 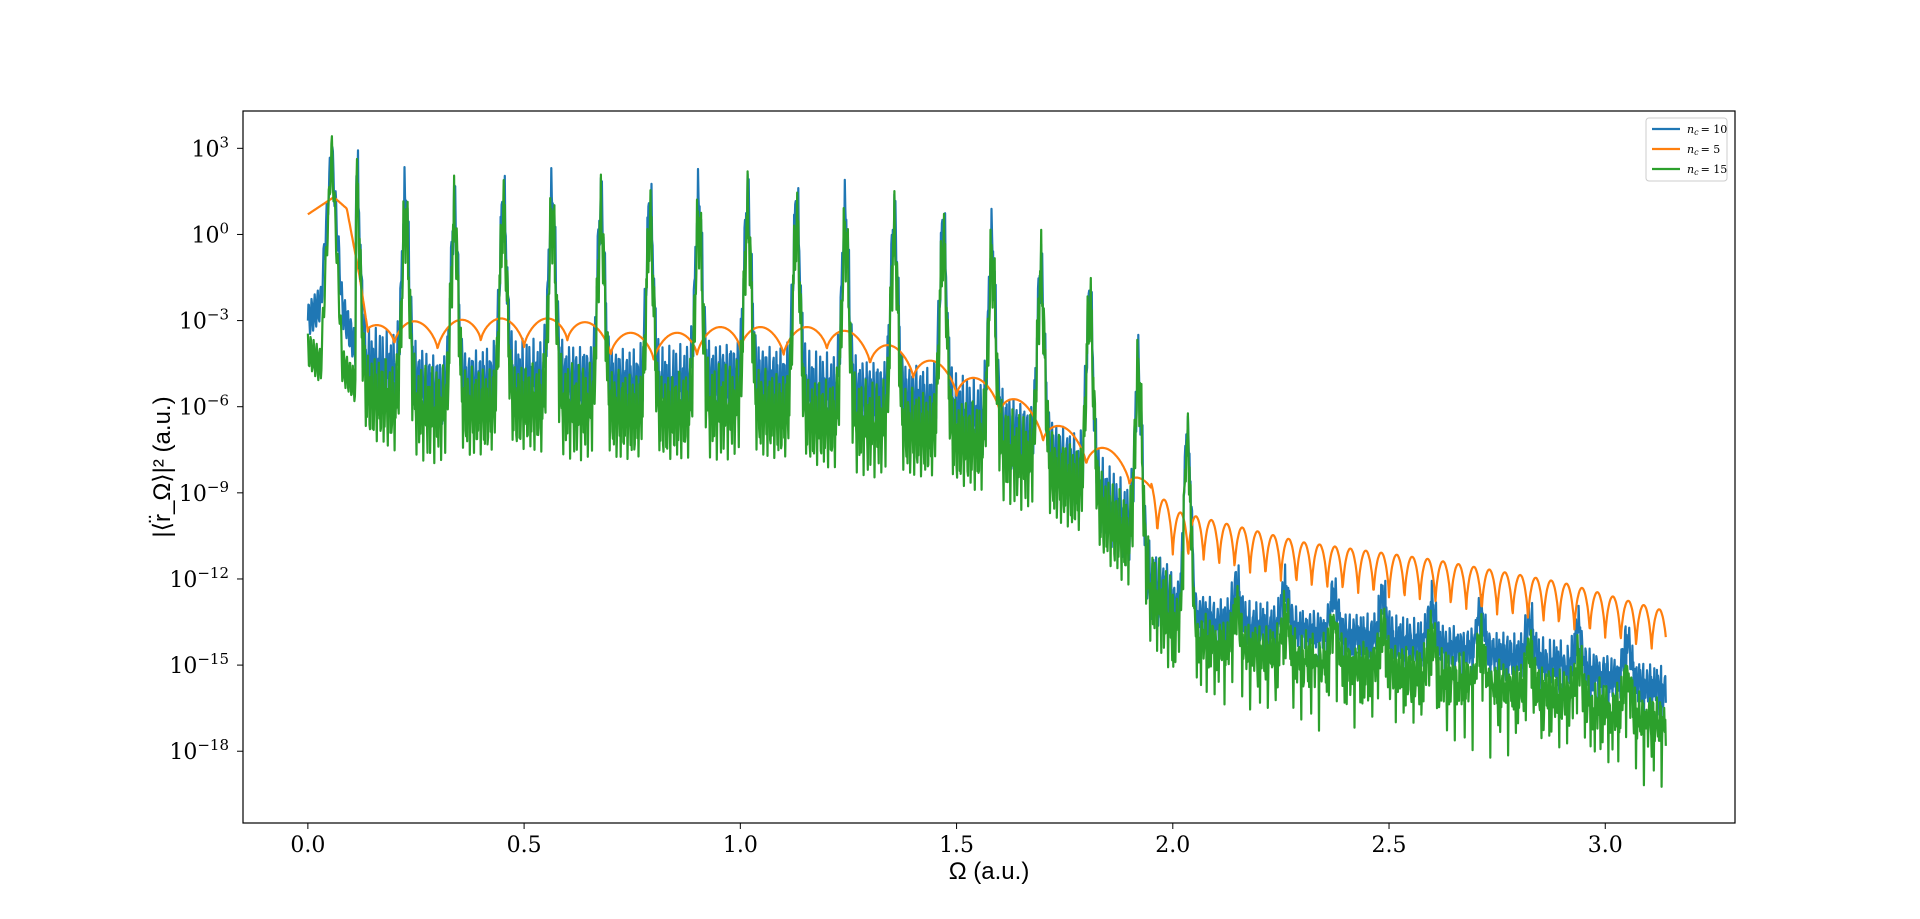 I want to click on legend-label-3: nc = 15, so click(x=1707, y=170).